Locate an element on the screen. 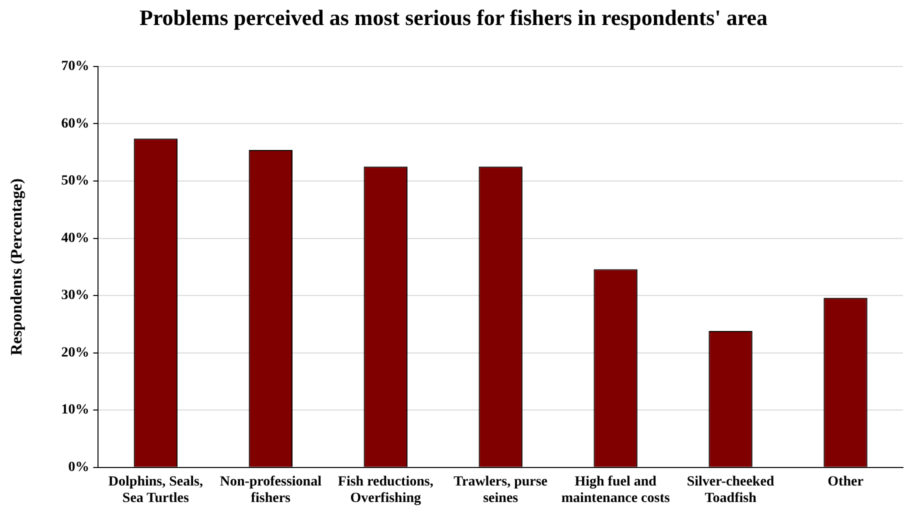 This screenshot has width=909, height=517. y-tick-label: 60% is located at coordinates (75, 124).